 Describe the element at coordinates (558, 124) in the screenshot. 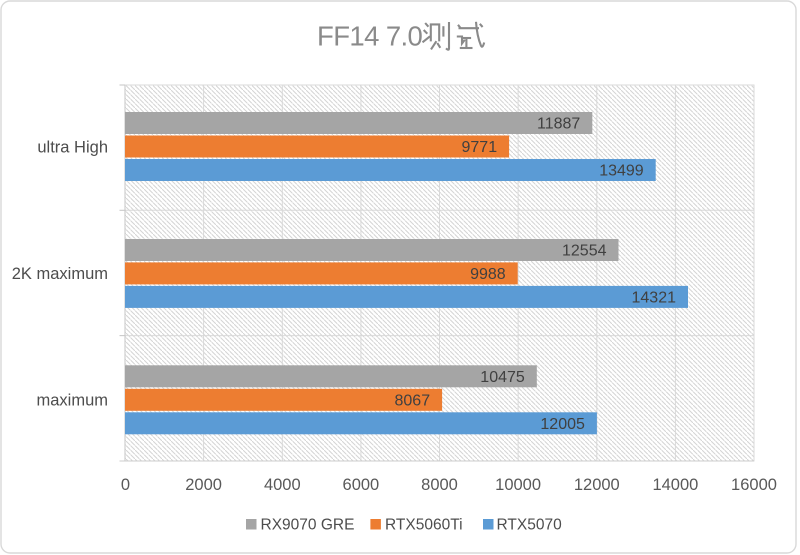

I see `svg-text: 11887` at that location.